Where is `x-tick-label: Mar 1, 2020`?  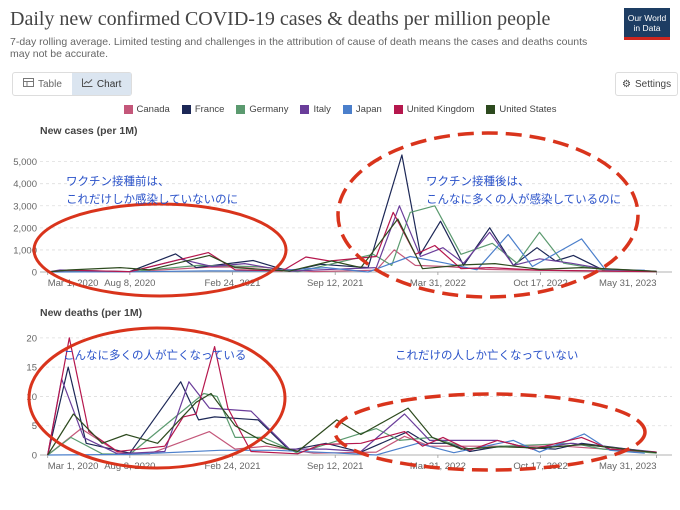
x-tick-label: Mar 1, 2020 is located at coordinates (73, 466).